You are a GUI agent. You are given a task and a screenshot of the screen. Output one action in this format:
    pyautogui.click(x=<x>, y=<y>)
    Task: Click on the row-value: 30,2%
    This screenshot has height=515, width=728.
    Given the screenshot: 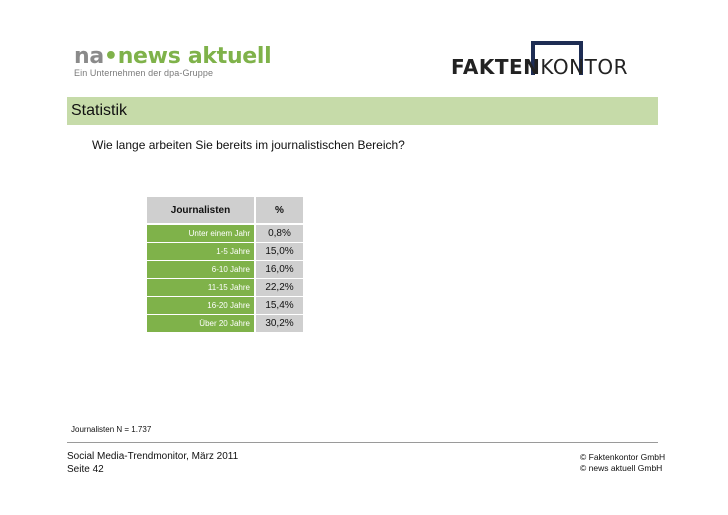 What is the action you would take?
    pyautogui.click(x=279, y=323)
    